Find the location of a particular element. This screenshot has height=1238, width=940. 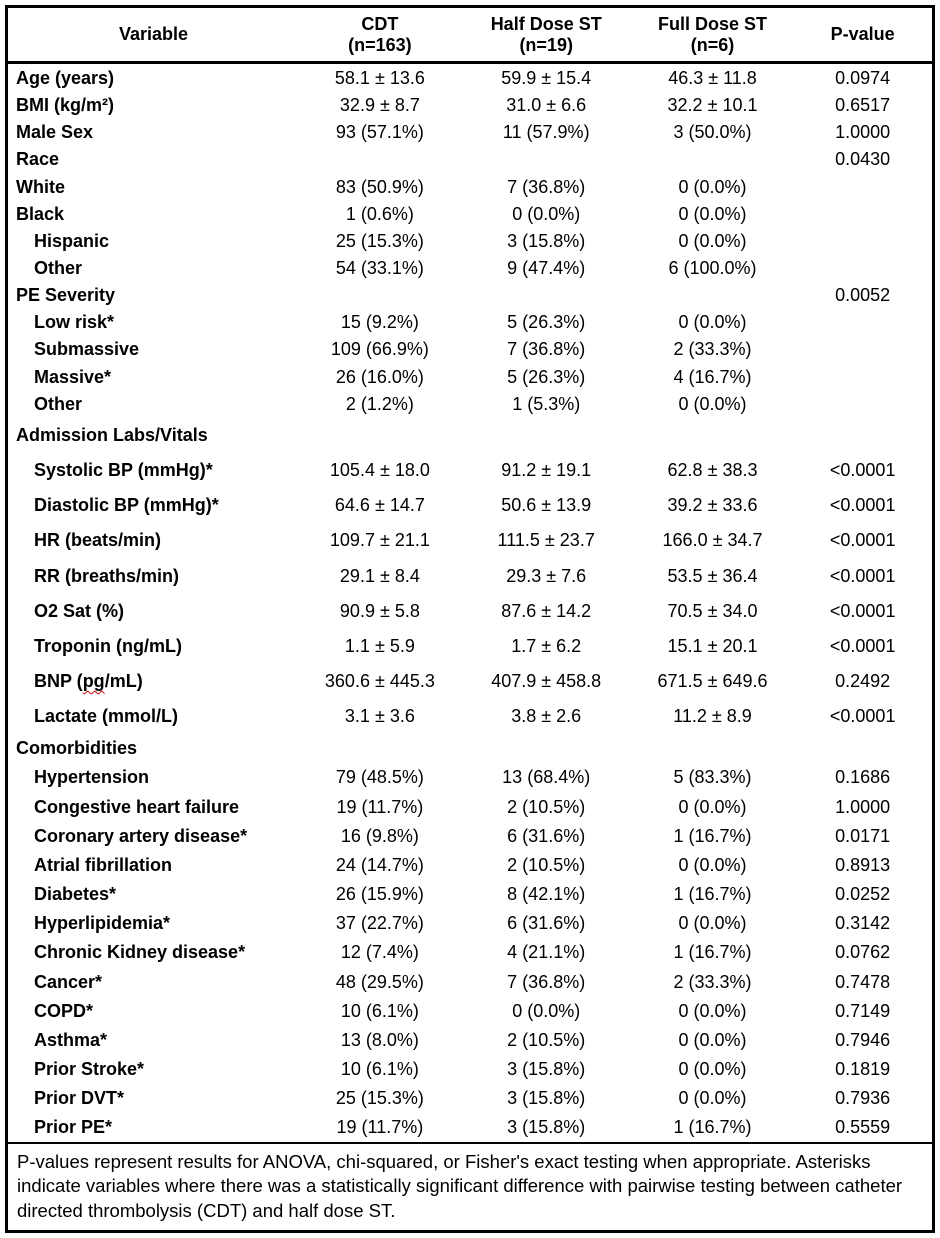

variable-cell: Congestive heart failure is located at coordinates (137, 806).